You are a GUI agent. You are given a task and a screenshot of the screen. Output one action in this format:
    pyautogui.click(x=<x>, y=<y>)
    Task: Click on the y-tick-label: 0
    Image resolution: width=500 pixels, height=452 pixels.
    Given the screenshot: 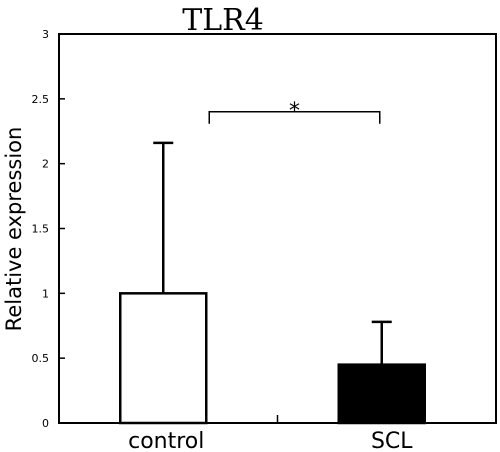 What is the action you would take?
    pyautogui.click(x=45, y=423)
    